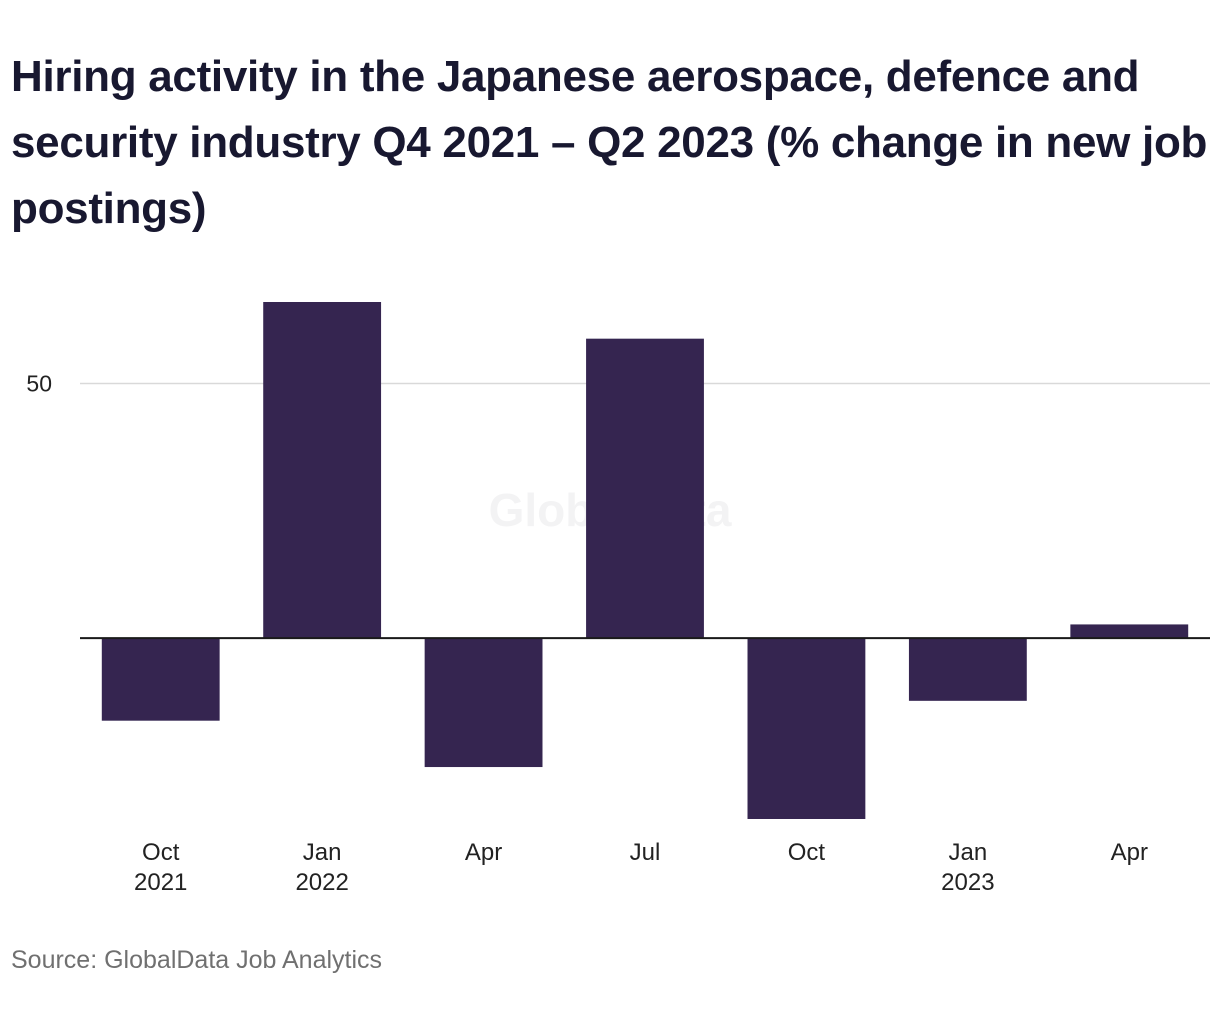 The image size is (1220, 1020). What do you see at coordinates (39, 383) in the screenshot?
I see `y-tick-label: 50` at bounding box center [39, 383].